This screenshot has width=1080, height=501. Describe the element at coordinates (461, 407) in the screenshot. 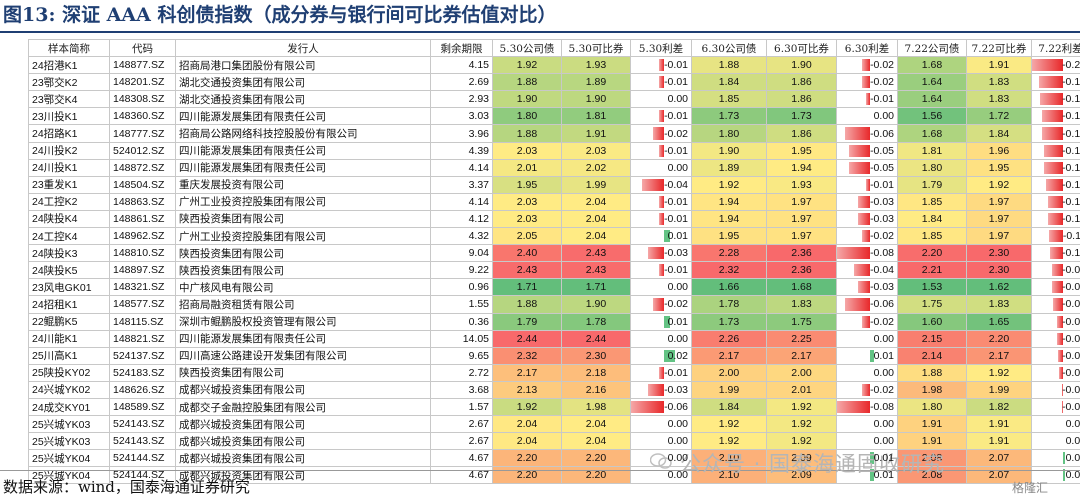

I see `table-cell: 1.57` at that location.